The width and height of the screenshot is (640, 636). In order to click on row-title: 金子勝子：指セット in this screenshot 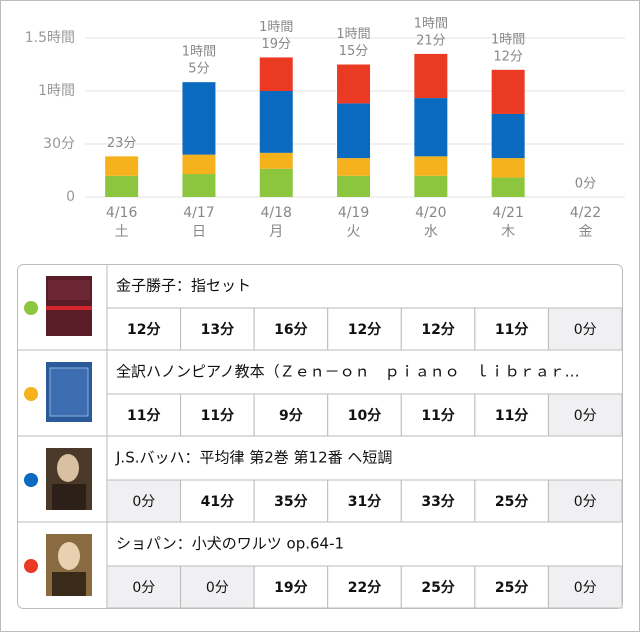, I will do `click(183, 286)`.